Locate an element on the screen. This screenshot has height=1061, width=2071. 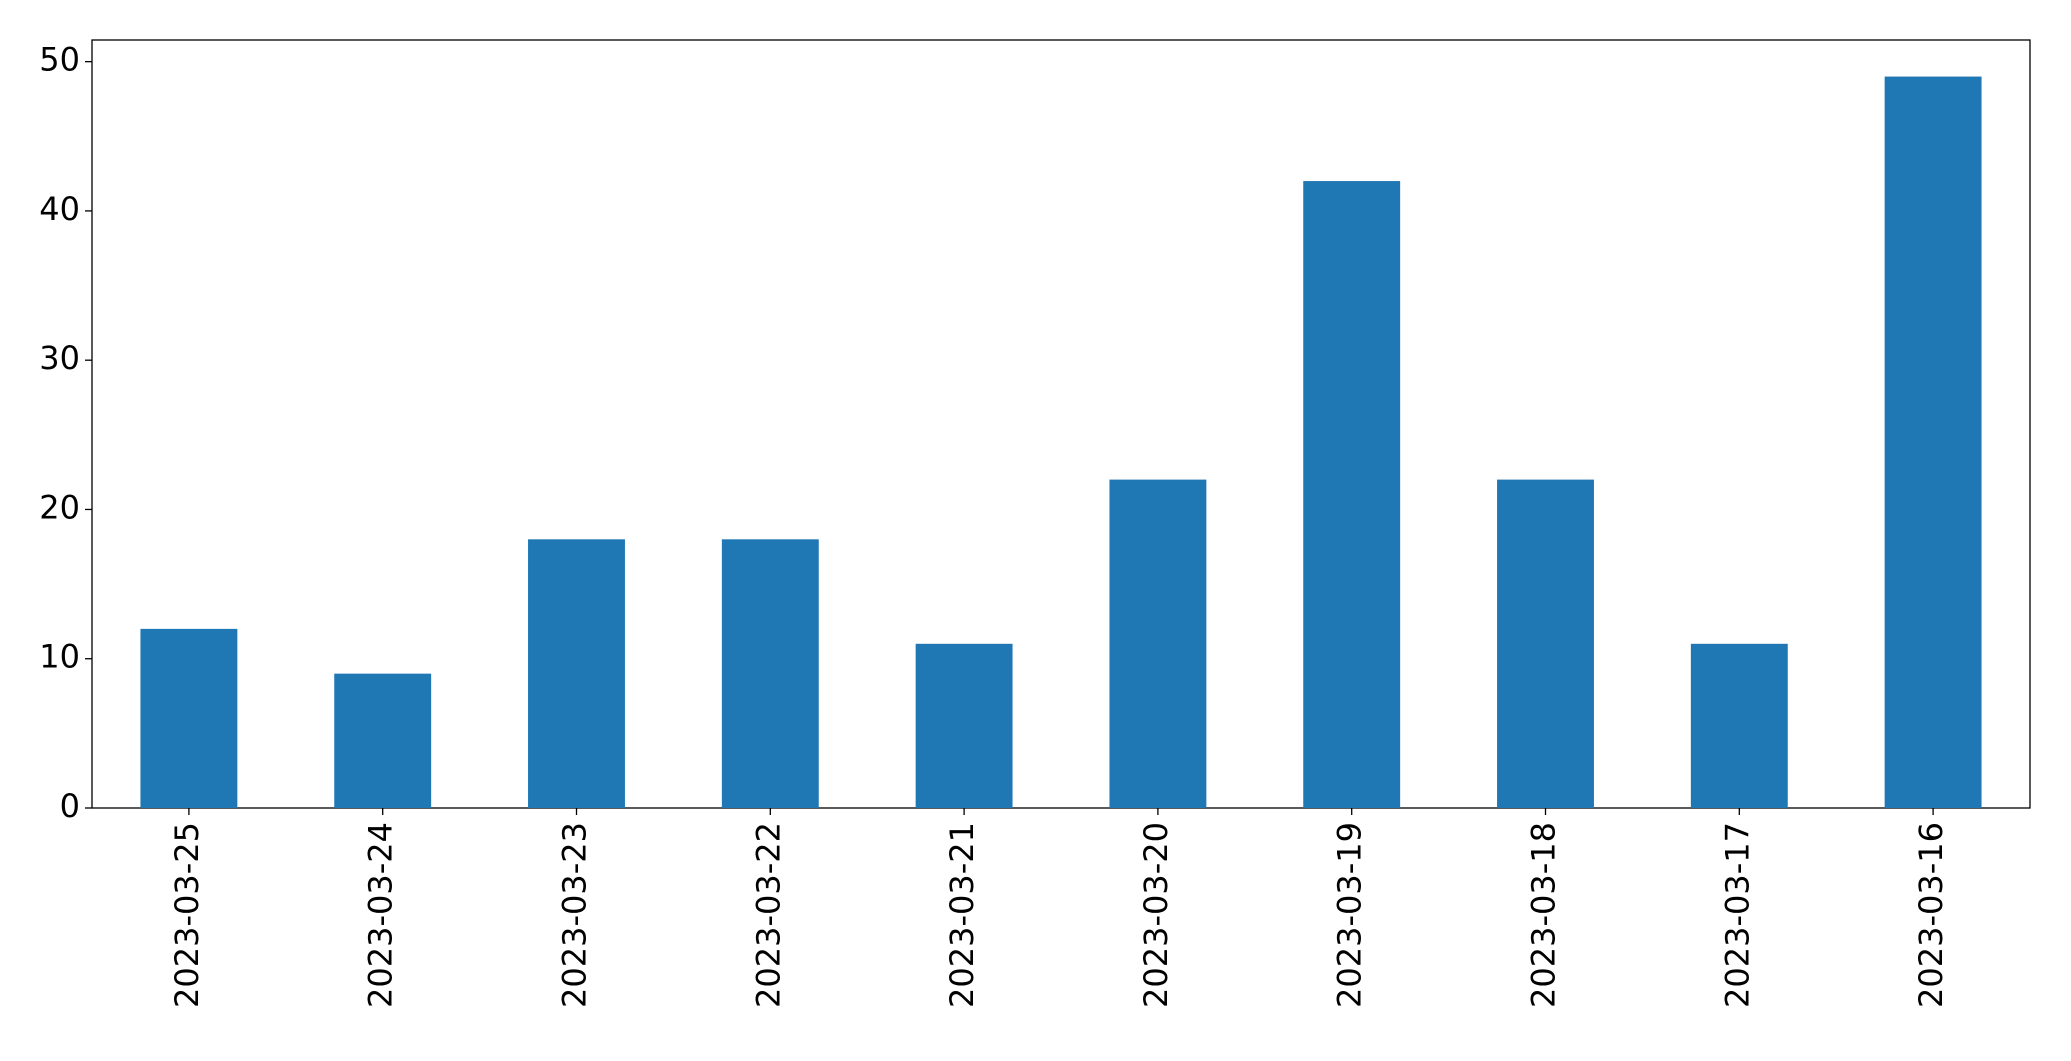
x-tick-label: 2023-03-23 is located at coordinates (575, 915).